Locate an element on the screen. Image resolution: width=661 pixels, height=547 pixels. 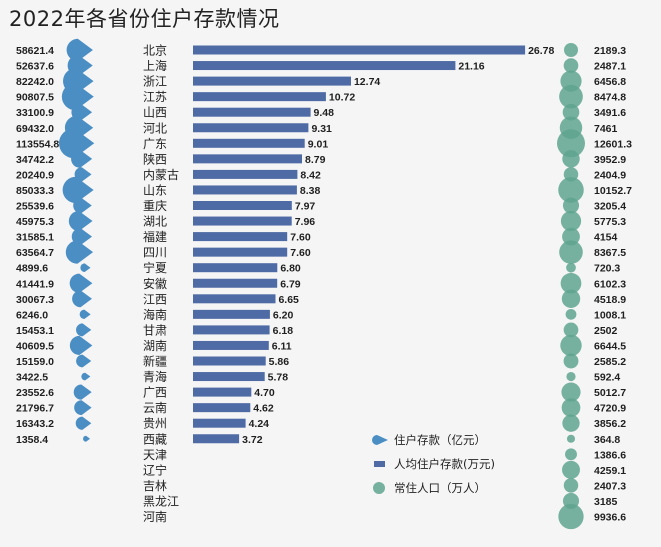
per-capita-label: 5.86 is located at coordinates (279, 362).